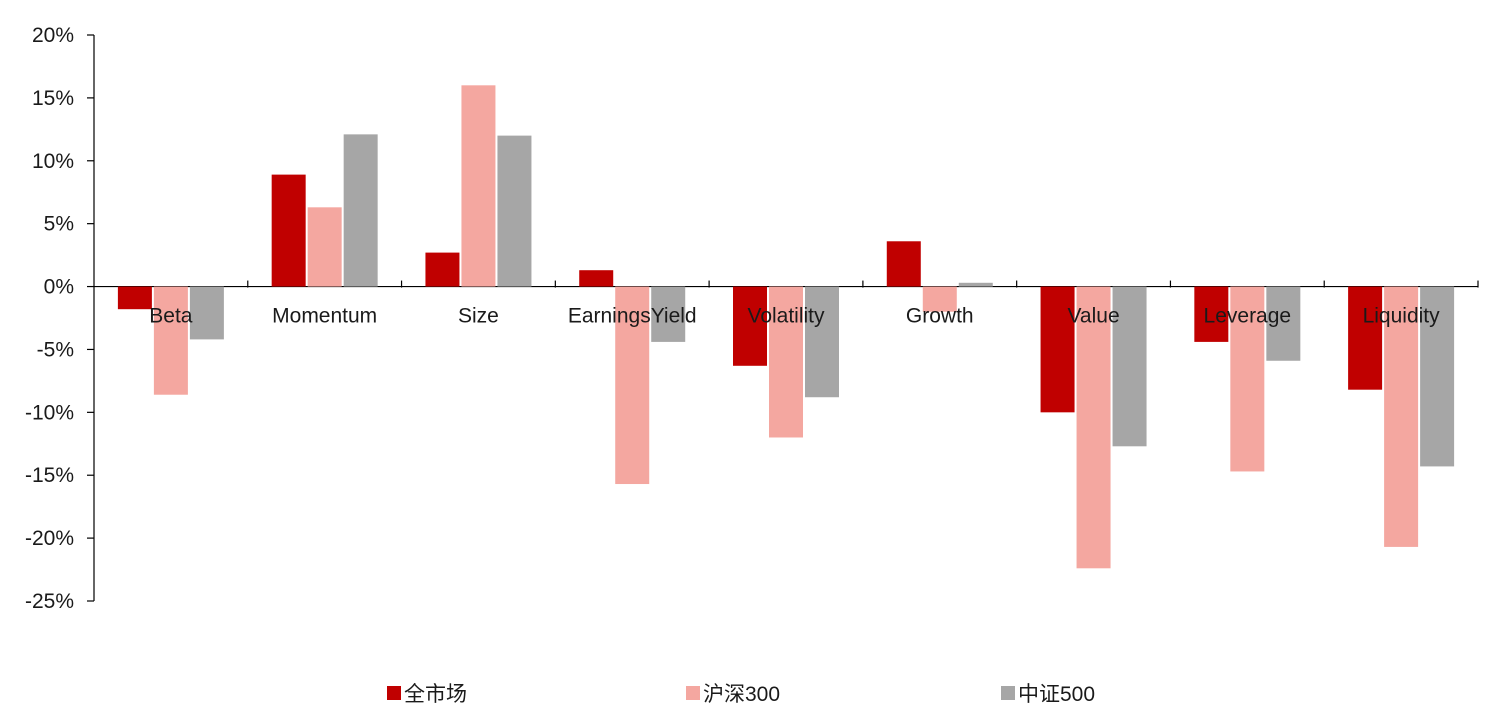  What do you see at coordinates (863, 284) in the screenshot?
I see `x-axis-ticks` at bounding box center [863, 284].